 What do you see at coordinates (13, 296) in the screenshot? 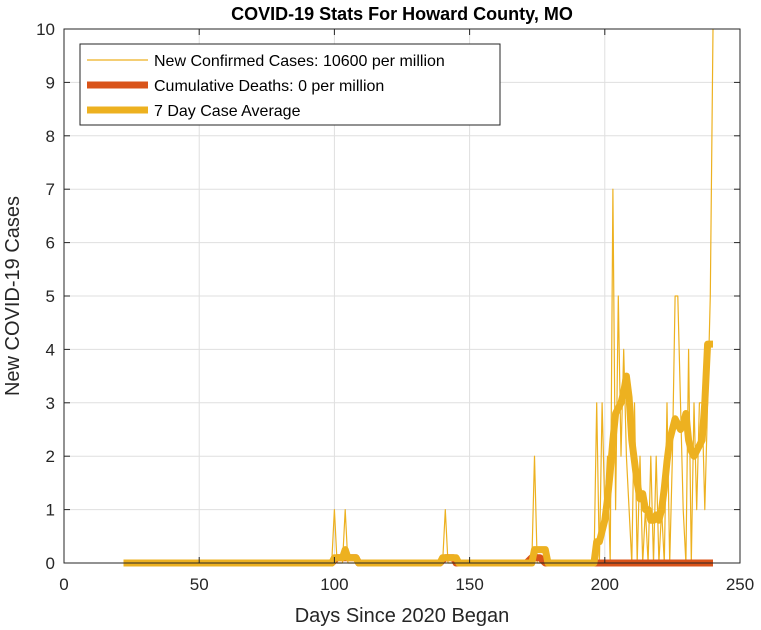
I see `y-axis-label: New COVID-19 Cases` at bounding box center [13, 296].